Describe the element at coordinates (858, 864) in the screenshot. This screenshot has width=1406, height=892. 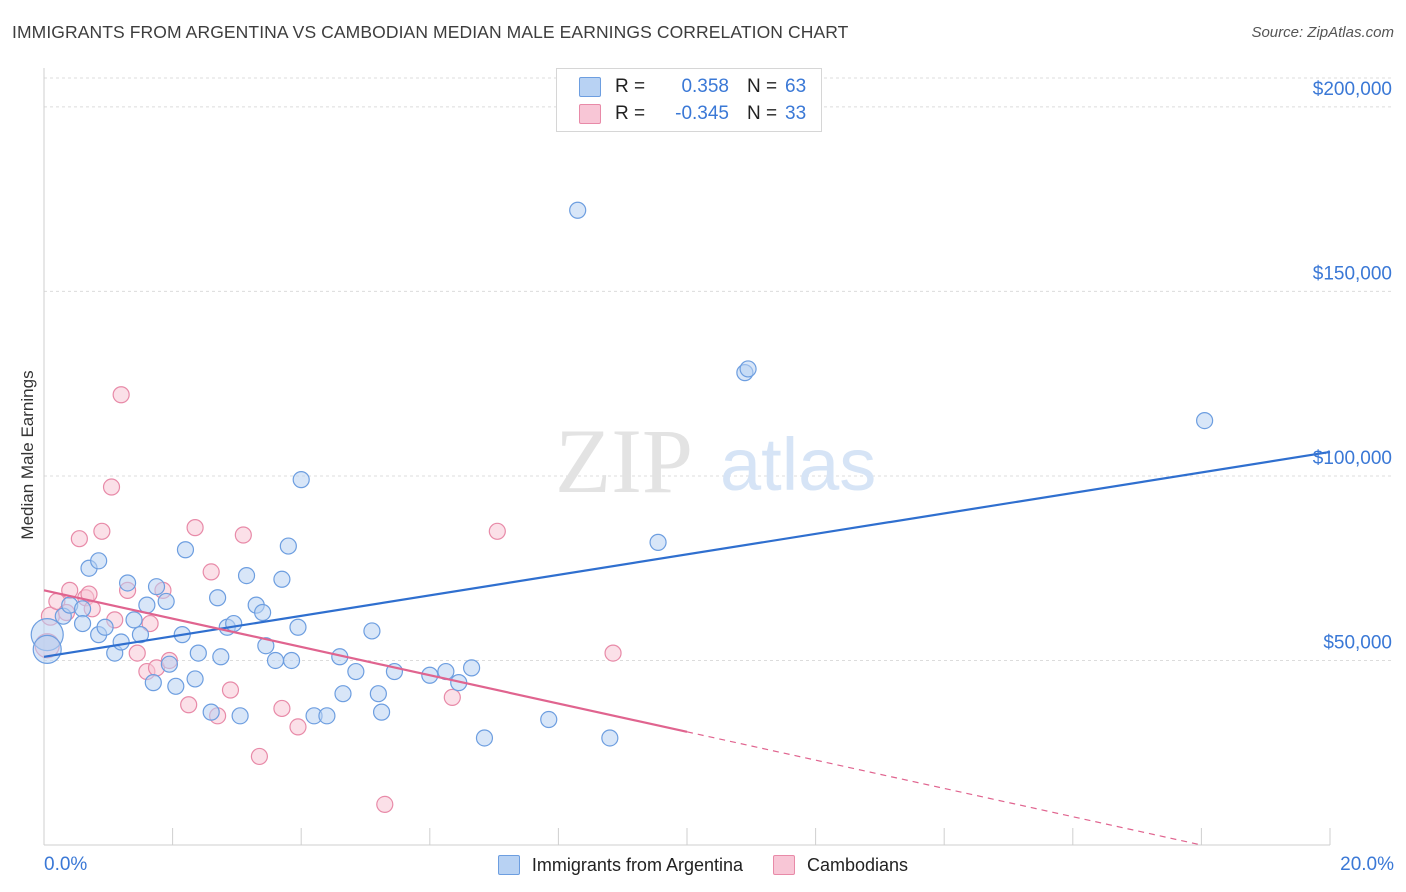
I see `legend-label-cambodians: Cambodians` at that location.